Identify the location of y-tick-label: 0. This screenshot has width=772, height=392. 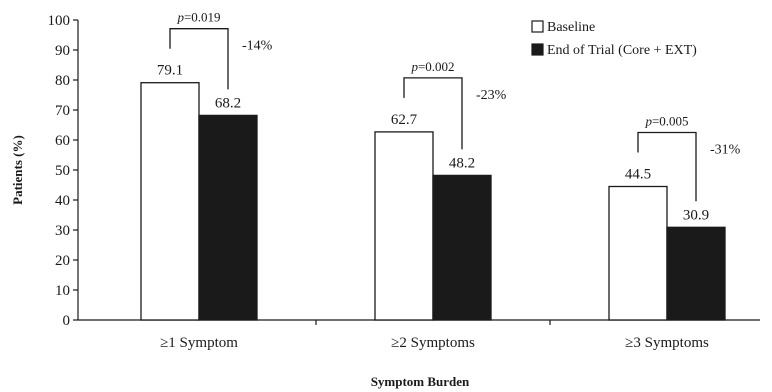
(67, 321).